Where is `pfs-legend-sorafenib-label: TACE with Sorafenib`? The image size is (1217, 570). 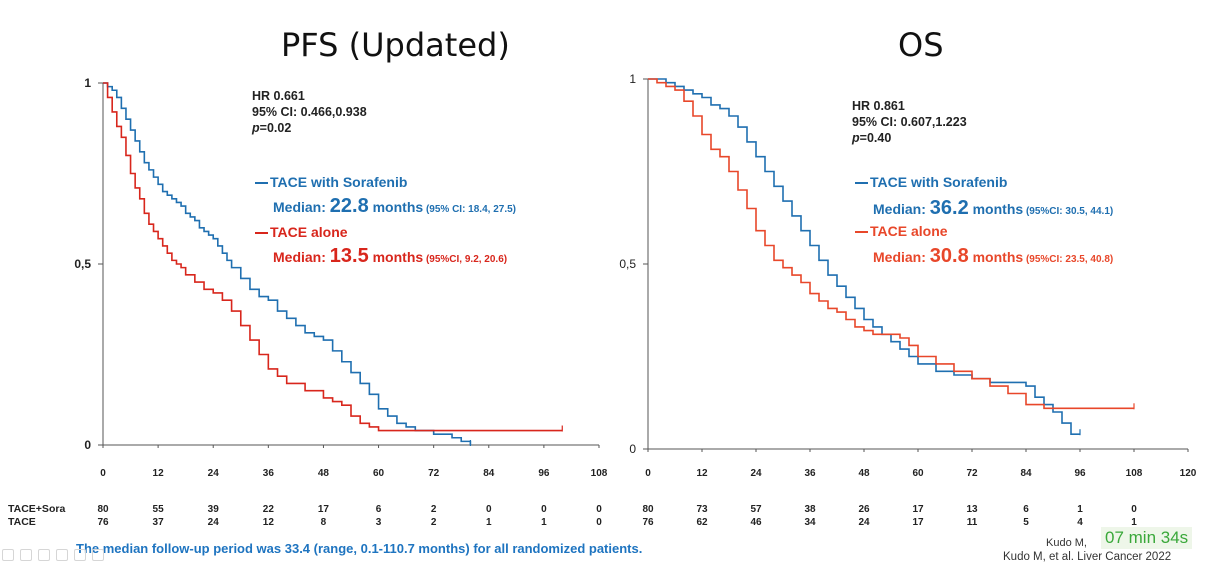 pfs-legend-sorafenib-label: TACE with Sorafenib is located at coordinates (339, 182).